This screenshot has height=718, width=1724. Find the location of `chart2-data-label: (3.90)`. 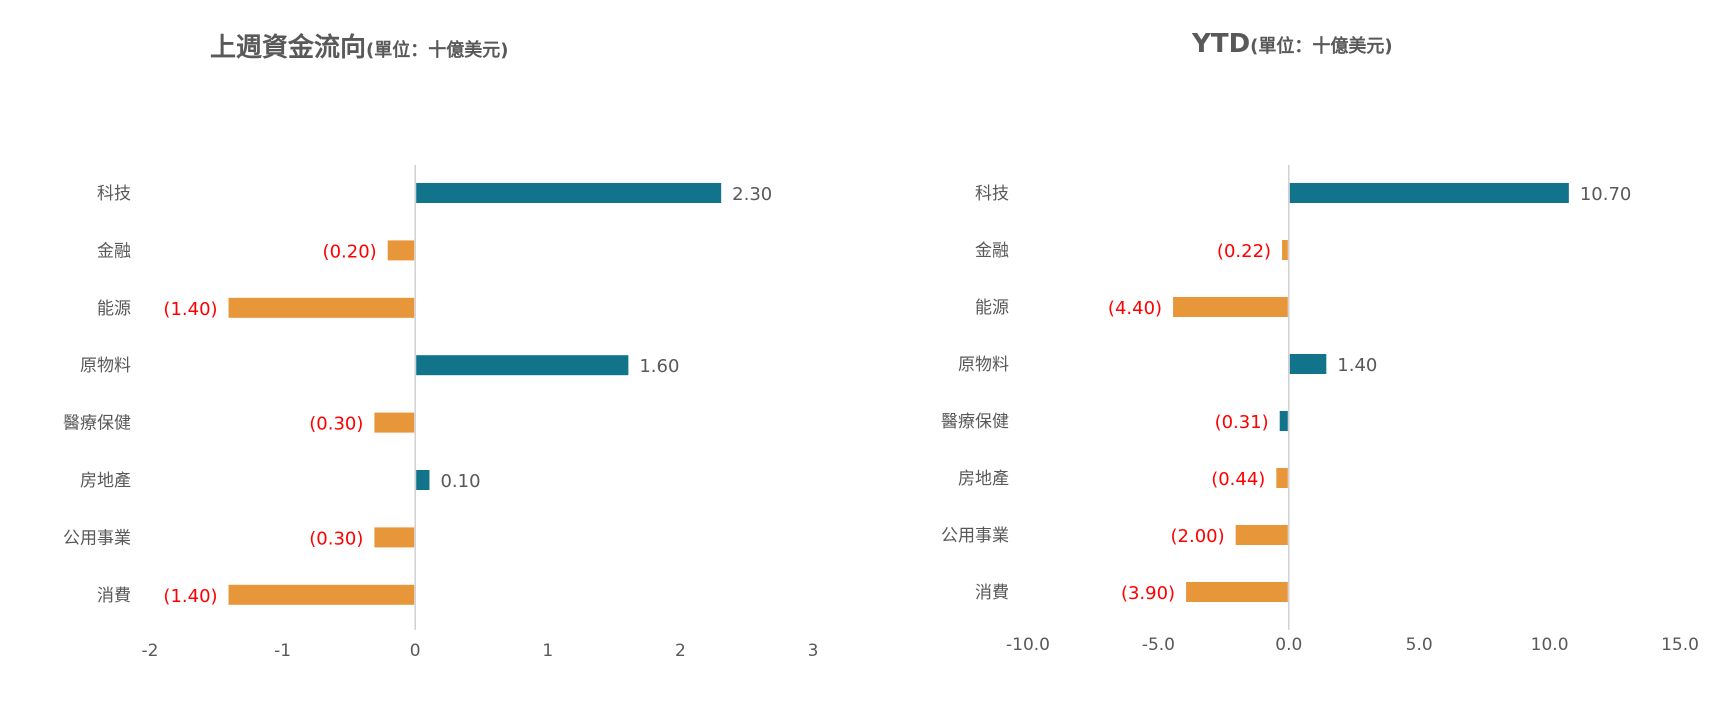

chart2-data-label: (3.90) is located at coordinates (1148, 593).